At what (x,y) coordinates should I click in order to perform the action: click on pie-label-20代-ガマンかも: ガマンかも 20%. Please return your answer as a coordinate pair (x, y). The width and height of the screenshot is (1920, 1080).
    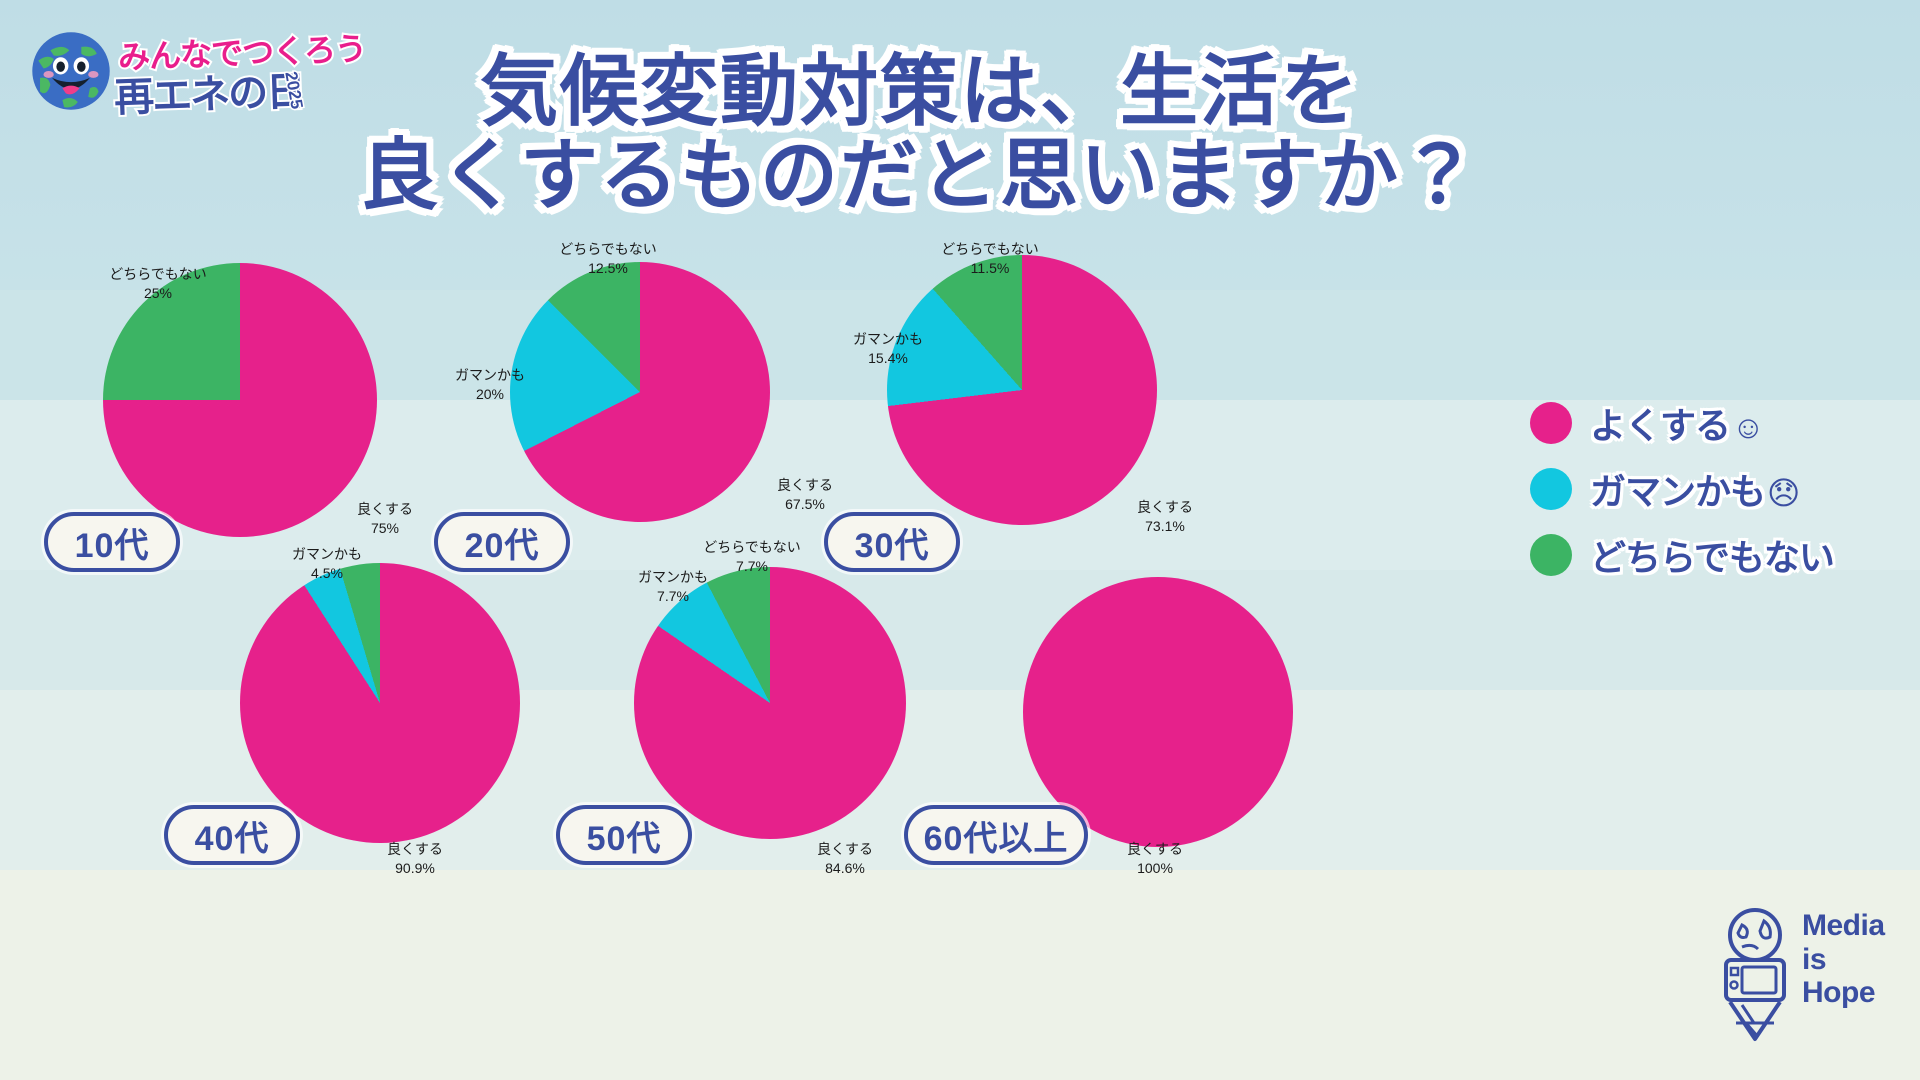
    Looking at the image, I should click on (490, 385).